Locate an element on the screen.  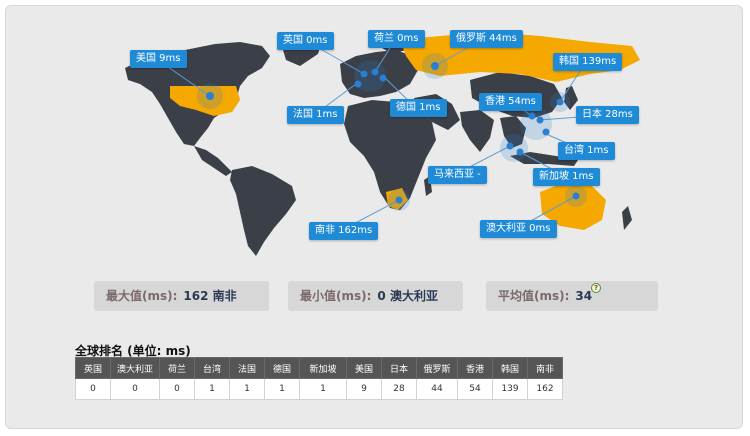
avg-label: 平均值(ms): is located at coordinates (534, 296).